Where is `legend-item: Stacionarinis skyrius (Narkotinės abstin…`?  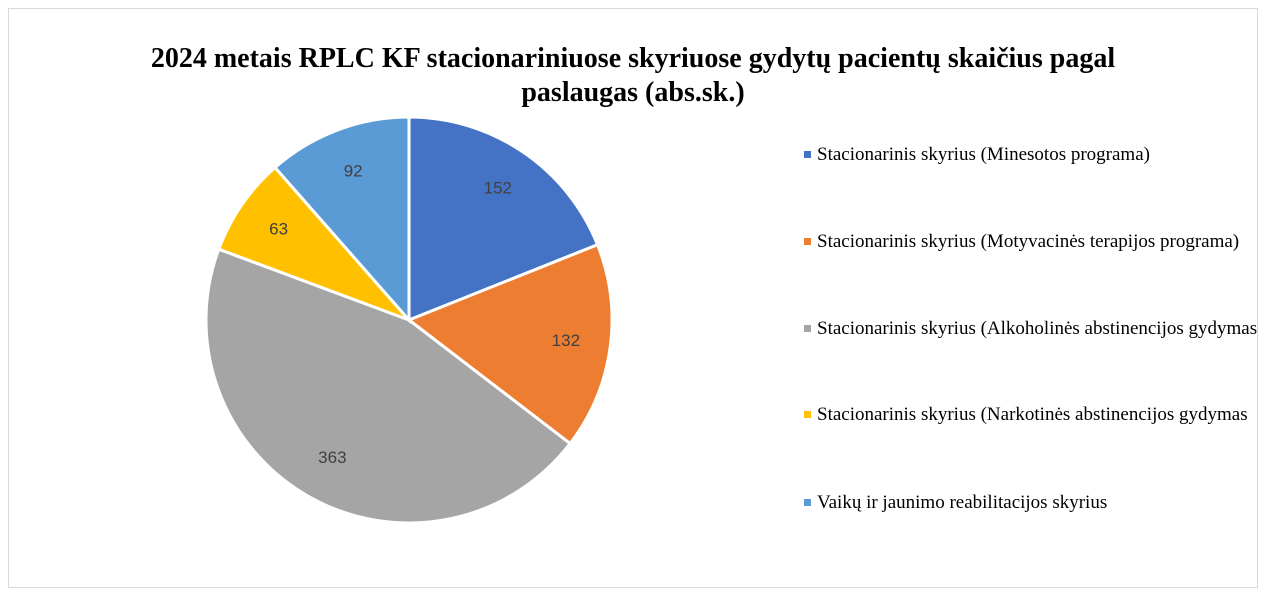 legend-item: Stacionarinis skyrius (Narkotinės abstin… is located at coordinates (1030, 415).